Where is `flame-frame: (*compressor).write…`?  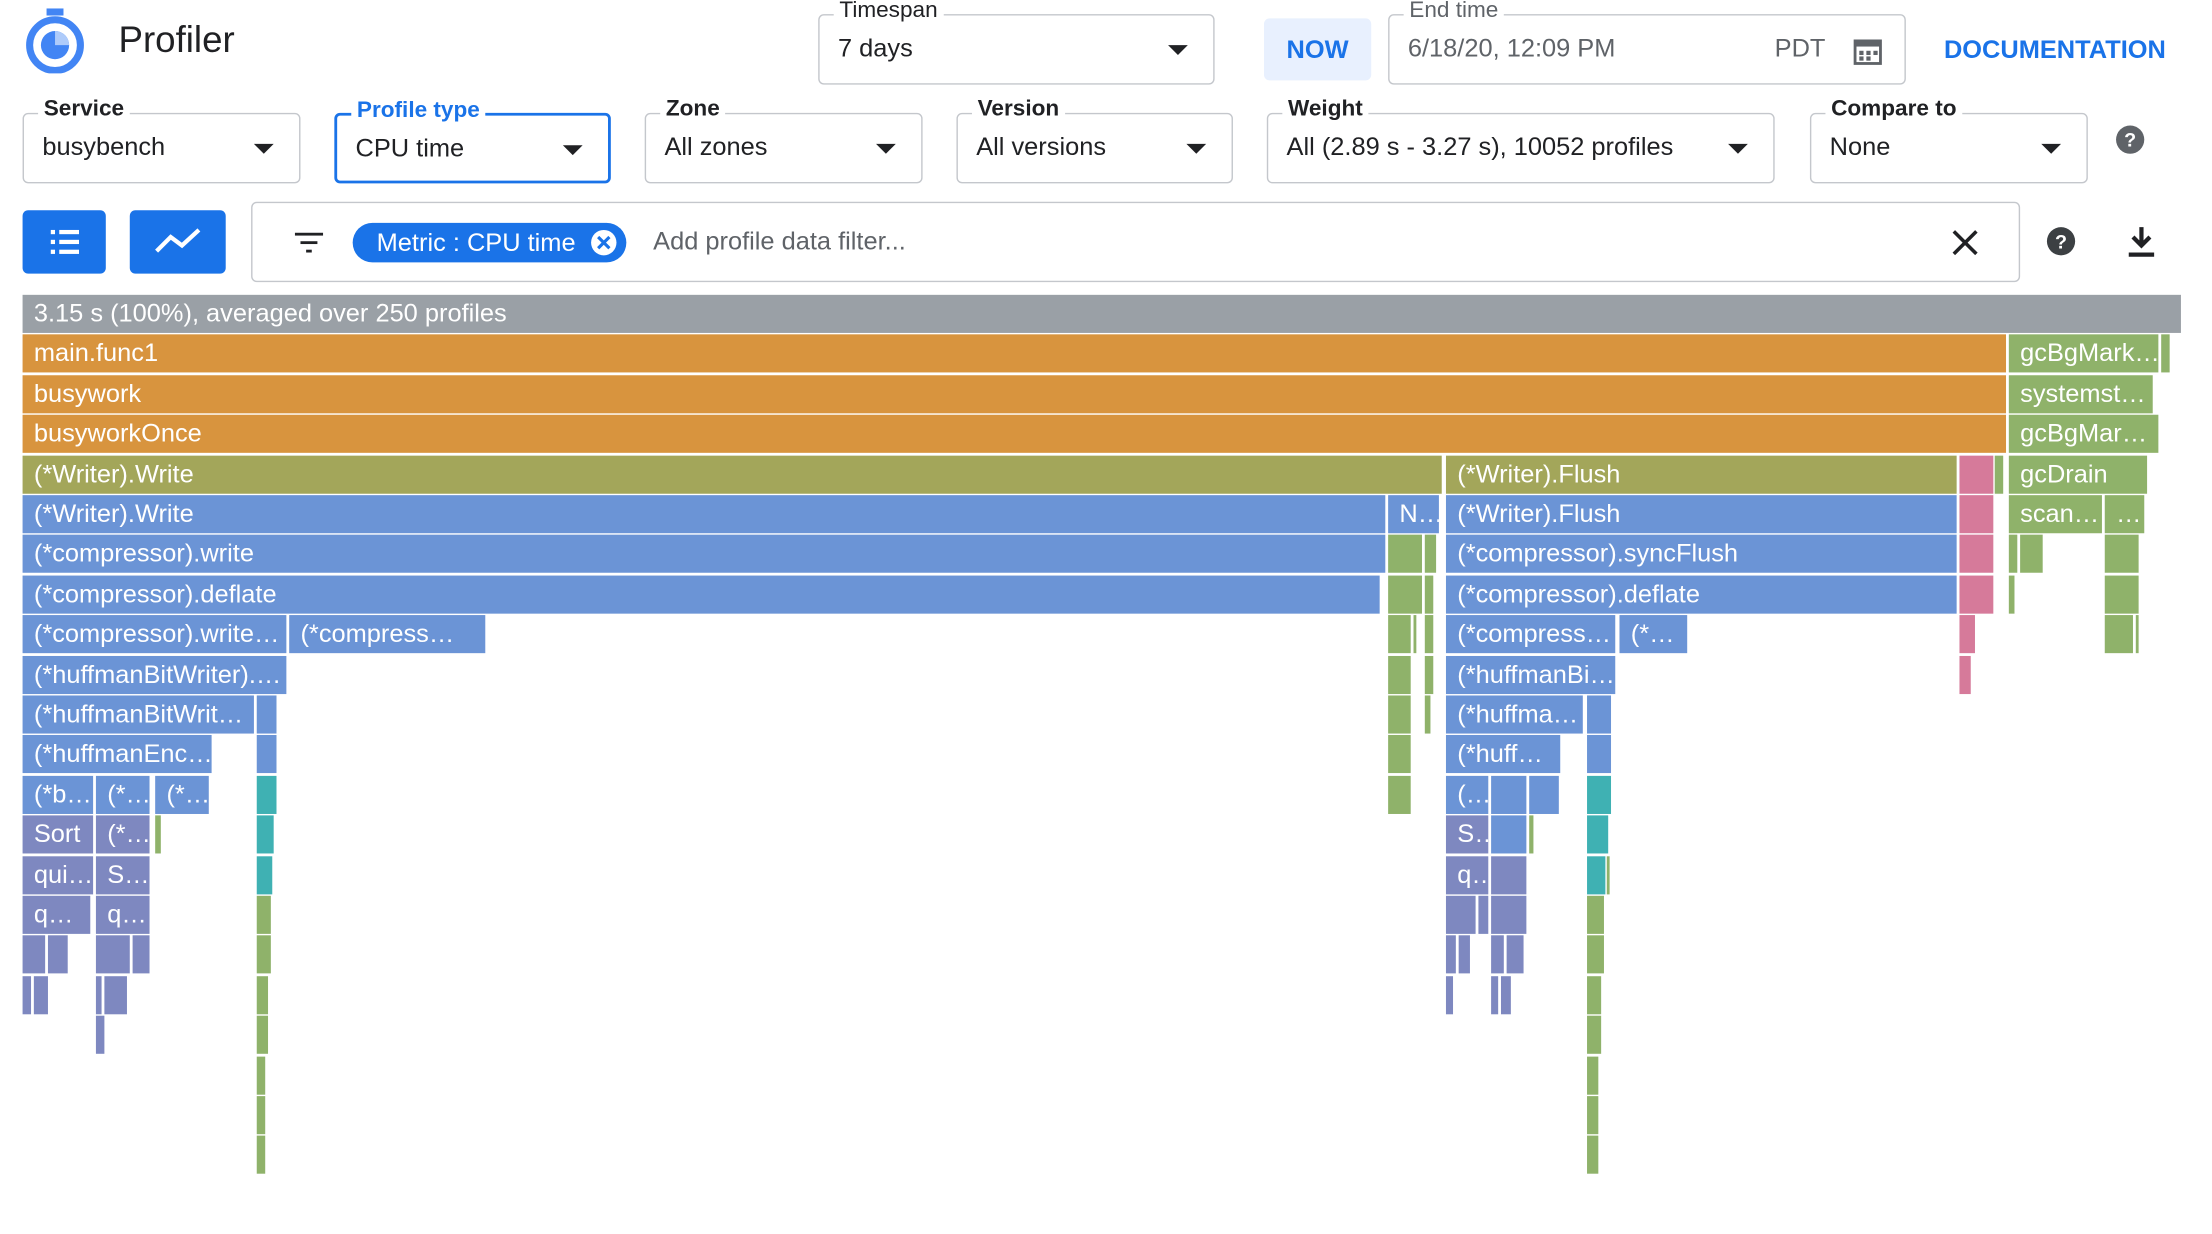 flame-frame: (*compressor).write… is located at coordinates (154, 634).